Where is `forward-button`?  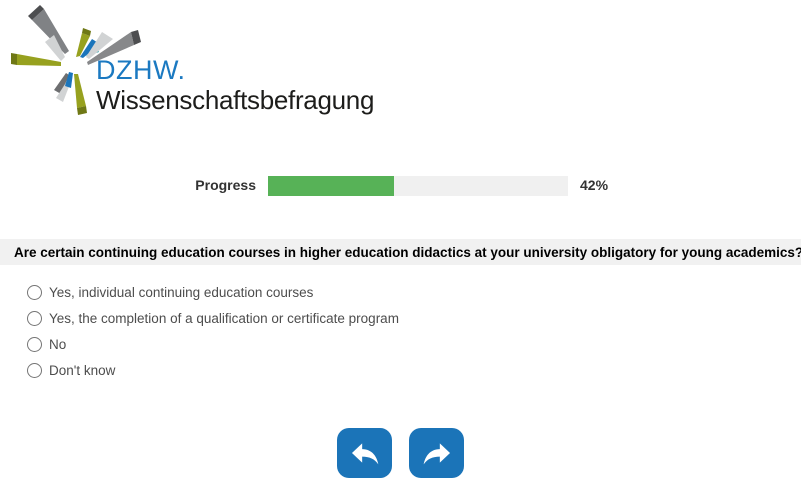 forward-button is located at coordinates (436, 453).